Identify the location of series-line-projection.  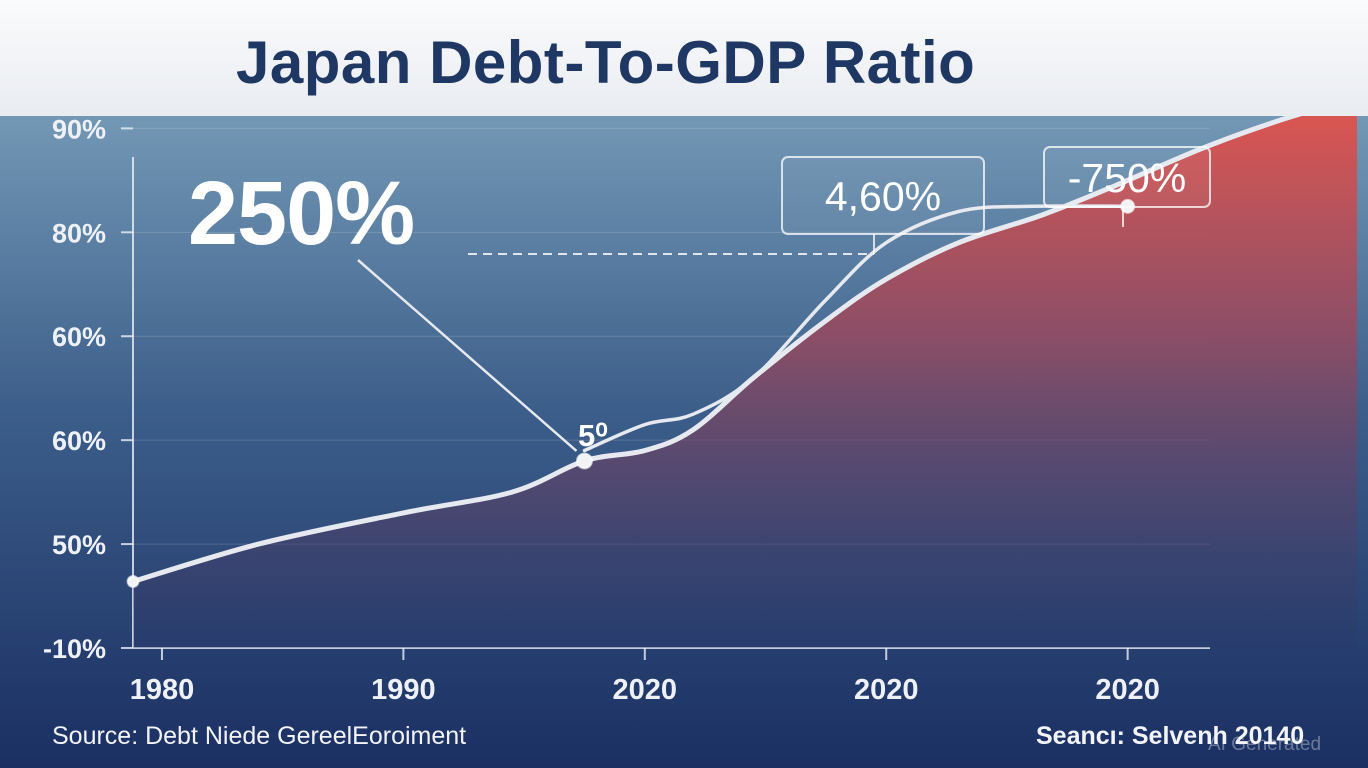
(856, 328).